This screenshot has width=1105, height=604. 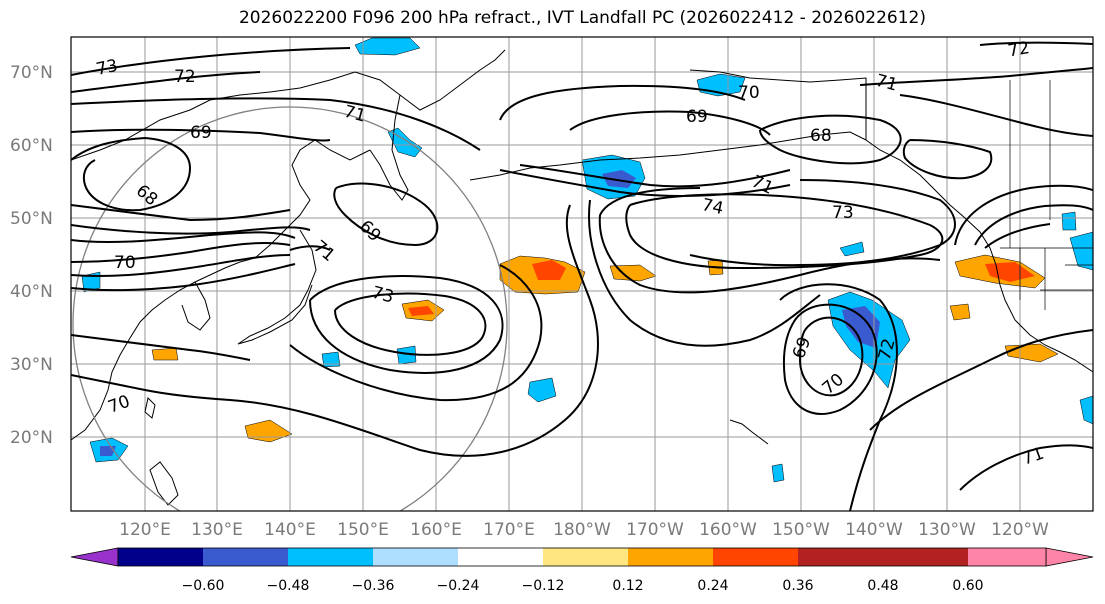 What do you see at coordinates (106, 68) in the screenshot?
I see `contour-label: 73` at bounding box center [106, 68].